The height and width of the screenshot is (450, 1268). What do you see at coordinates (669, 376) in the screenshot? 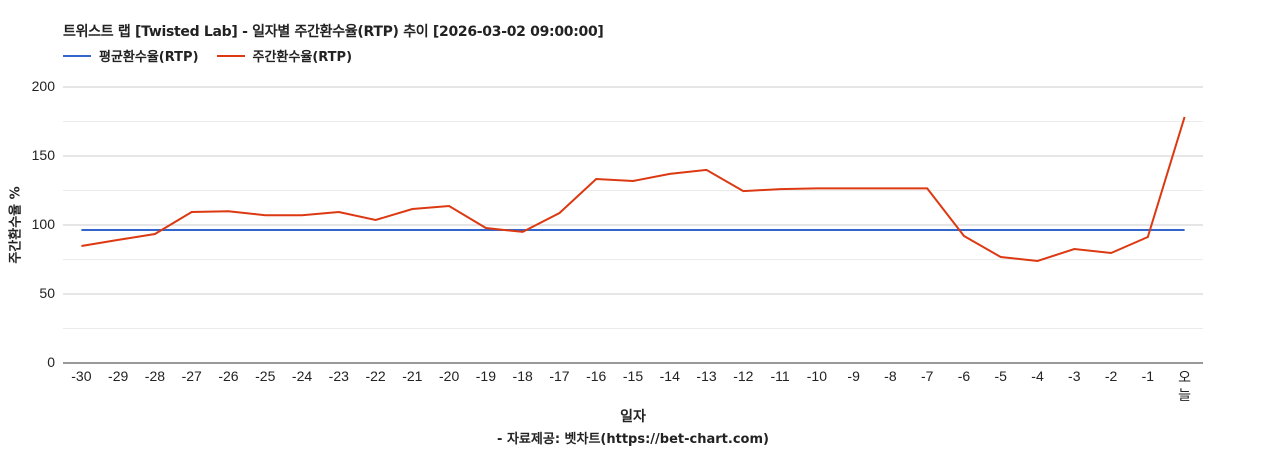
I see `x-tick-label: -14` at bounding box center [669, 376].